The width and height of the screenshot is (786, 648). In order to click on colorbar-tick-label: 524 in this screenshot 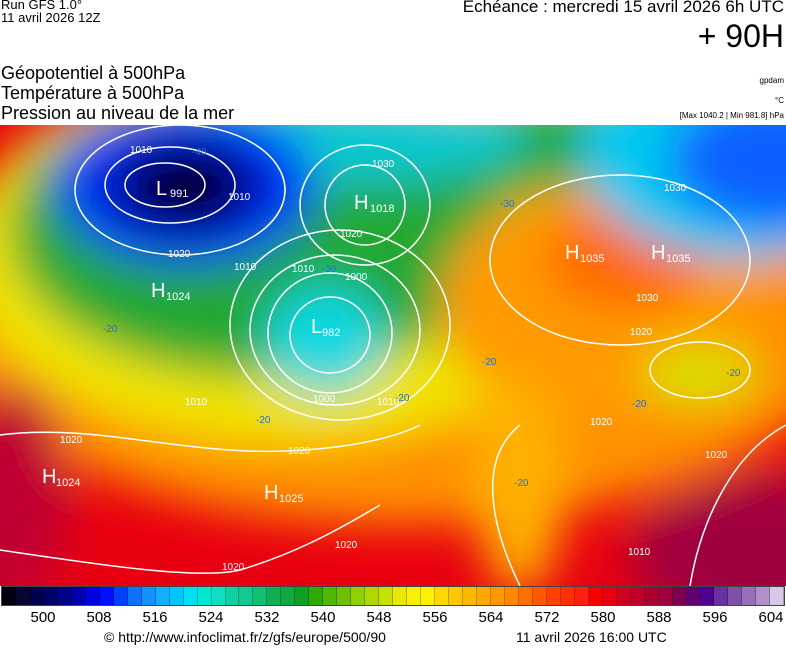, I will do `click(211, 617)`.